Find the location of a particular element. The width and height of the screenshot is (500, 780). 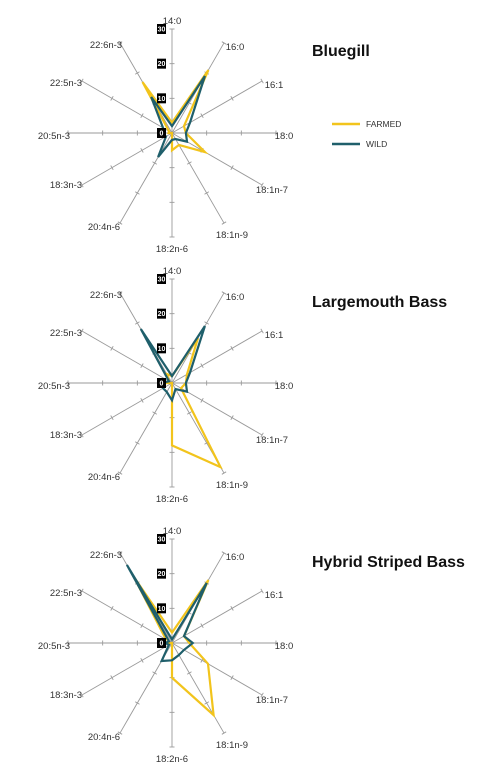

axis-label: 18:1n-9 is located at coordinates (232, 485).